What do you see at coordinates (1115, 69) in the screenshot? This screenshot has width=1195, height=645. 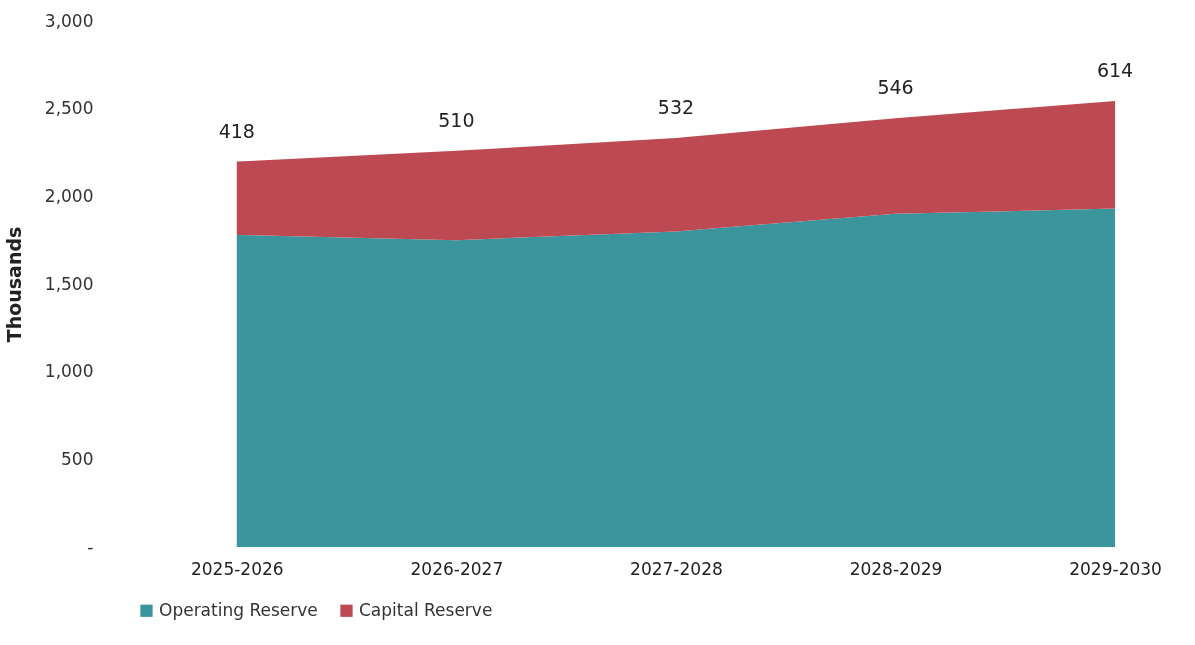 I see `data-label: 614` at bounding box center [1115, 69].